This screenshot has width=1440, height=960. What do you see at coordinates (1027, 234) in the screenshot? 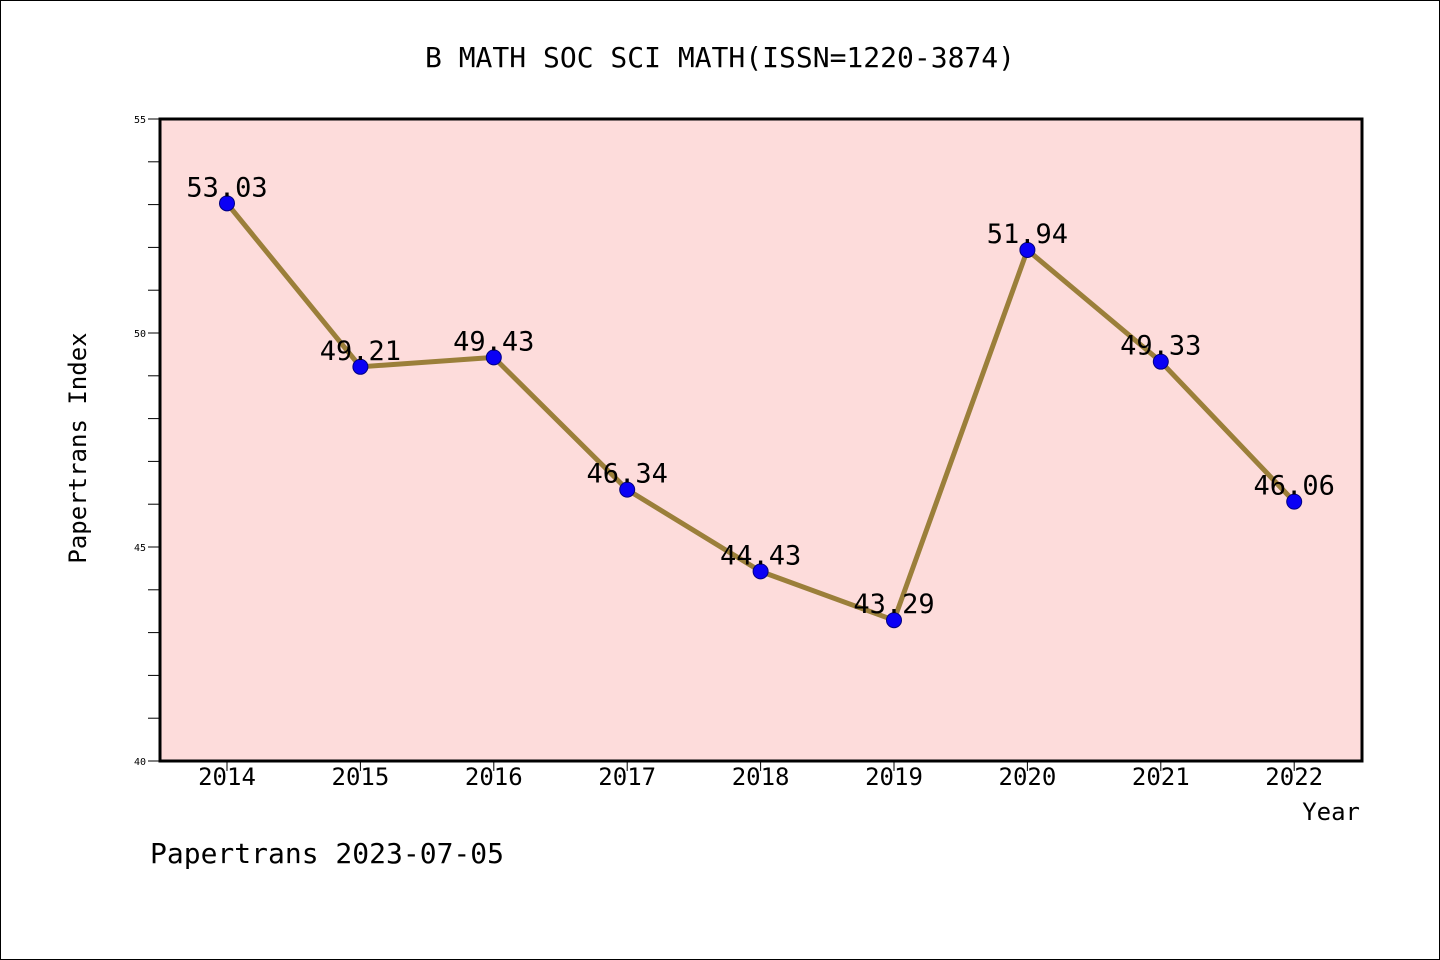
I see `data-label: 51.94` at bounding box center [1027, 234].